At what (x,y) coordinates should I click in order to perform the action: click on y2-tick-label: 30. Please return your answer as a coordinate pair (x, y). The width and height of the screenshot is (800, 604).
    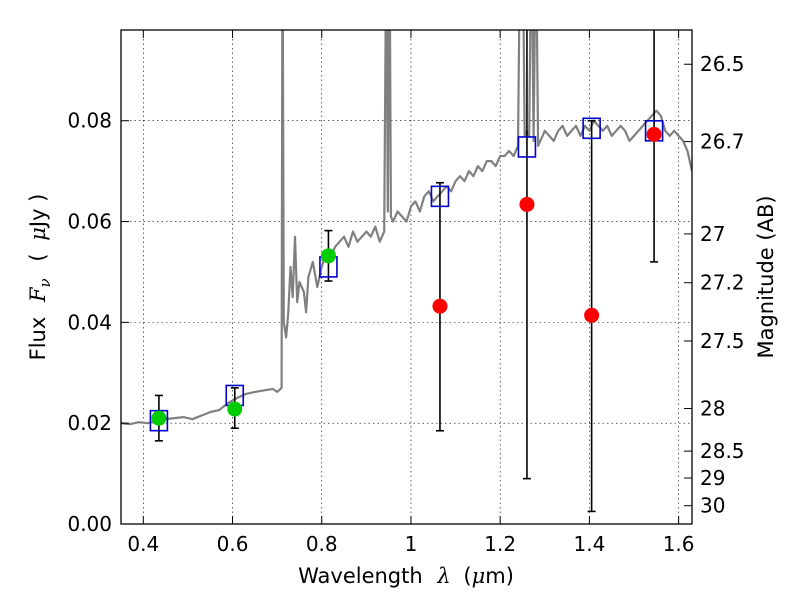
    Looking at the image, I should click on (712, 506).